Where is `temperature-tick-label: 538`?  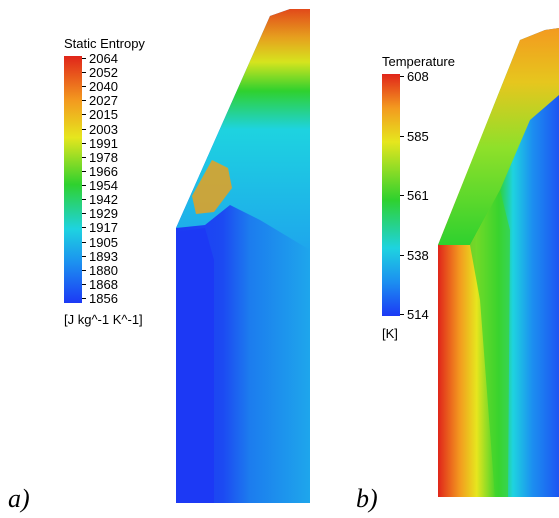
temperature-tick-label: 538 is located at coordinates (418, 255).